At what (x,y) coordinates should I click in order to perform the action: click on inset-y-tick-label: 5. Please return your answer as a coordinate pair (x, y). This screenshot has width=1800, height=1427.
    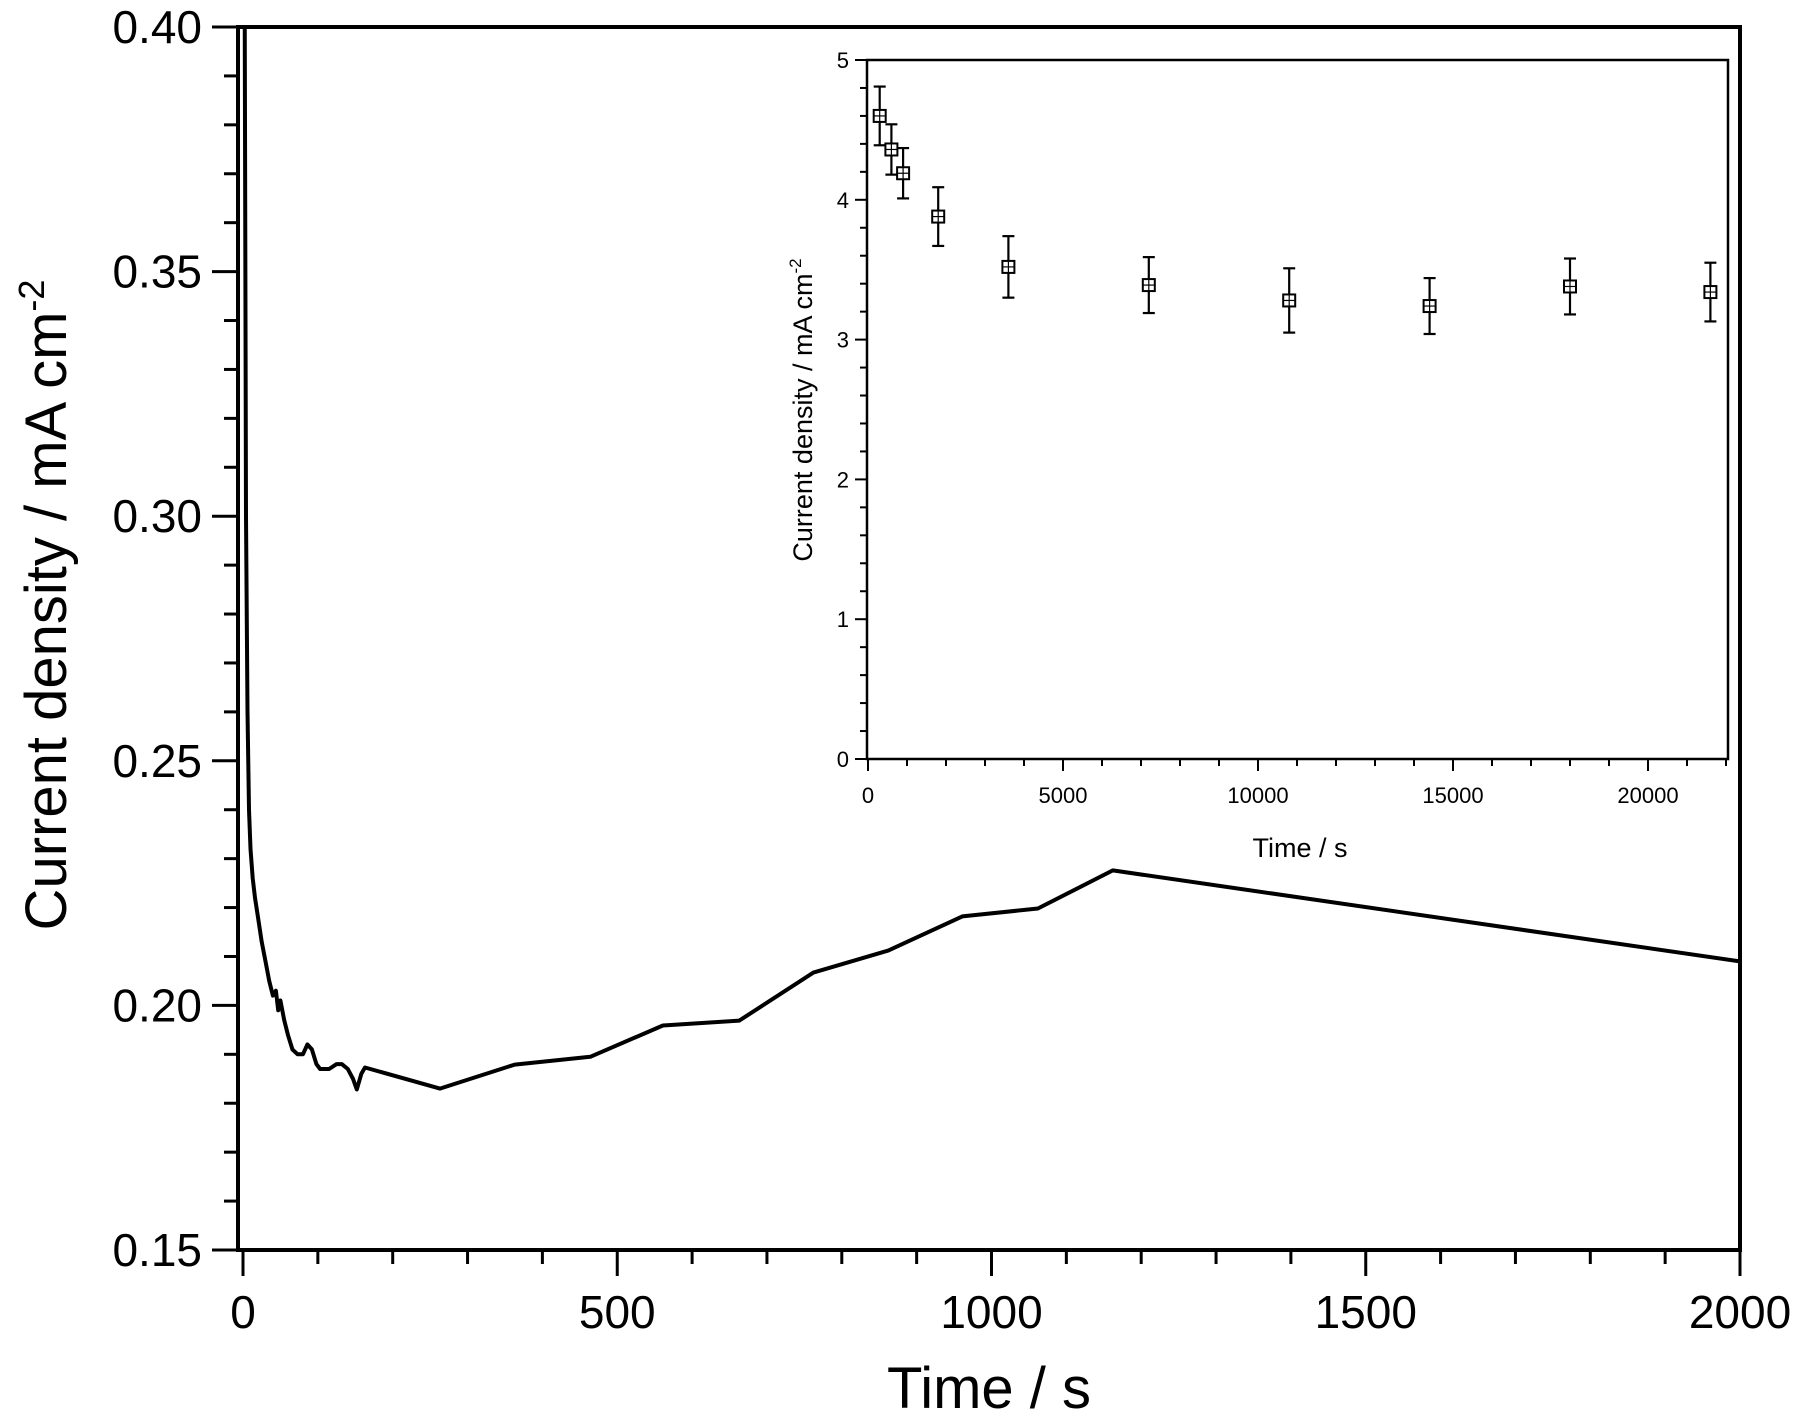
    Looking at the image, I should click on (843, 60).